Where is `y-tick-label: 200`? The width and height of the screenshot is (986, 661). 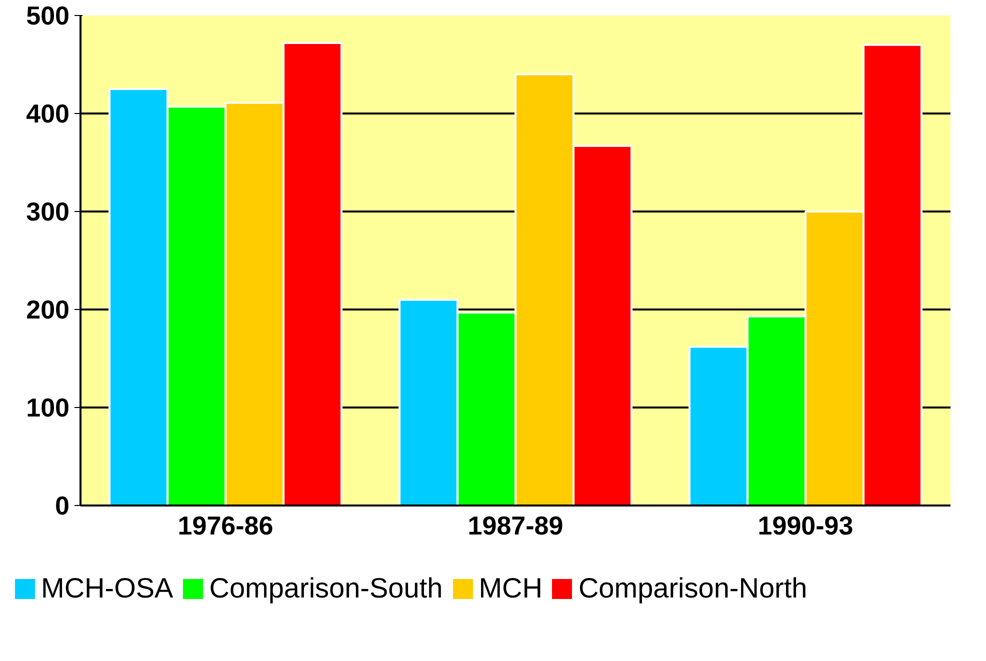 y-tick-label: 200 is located at coordinates (48, 309).